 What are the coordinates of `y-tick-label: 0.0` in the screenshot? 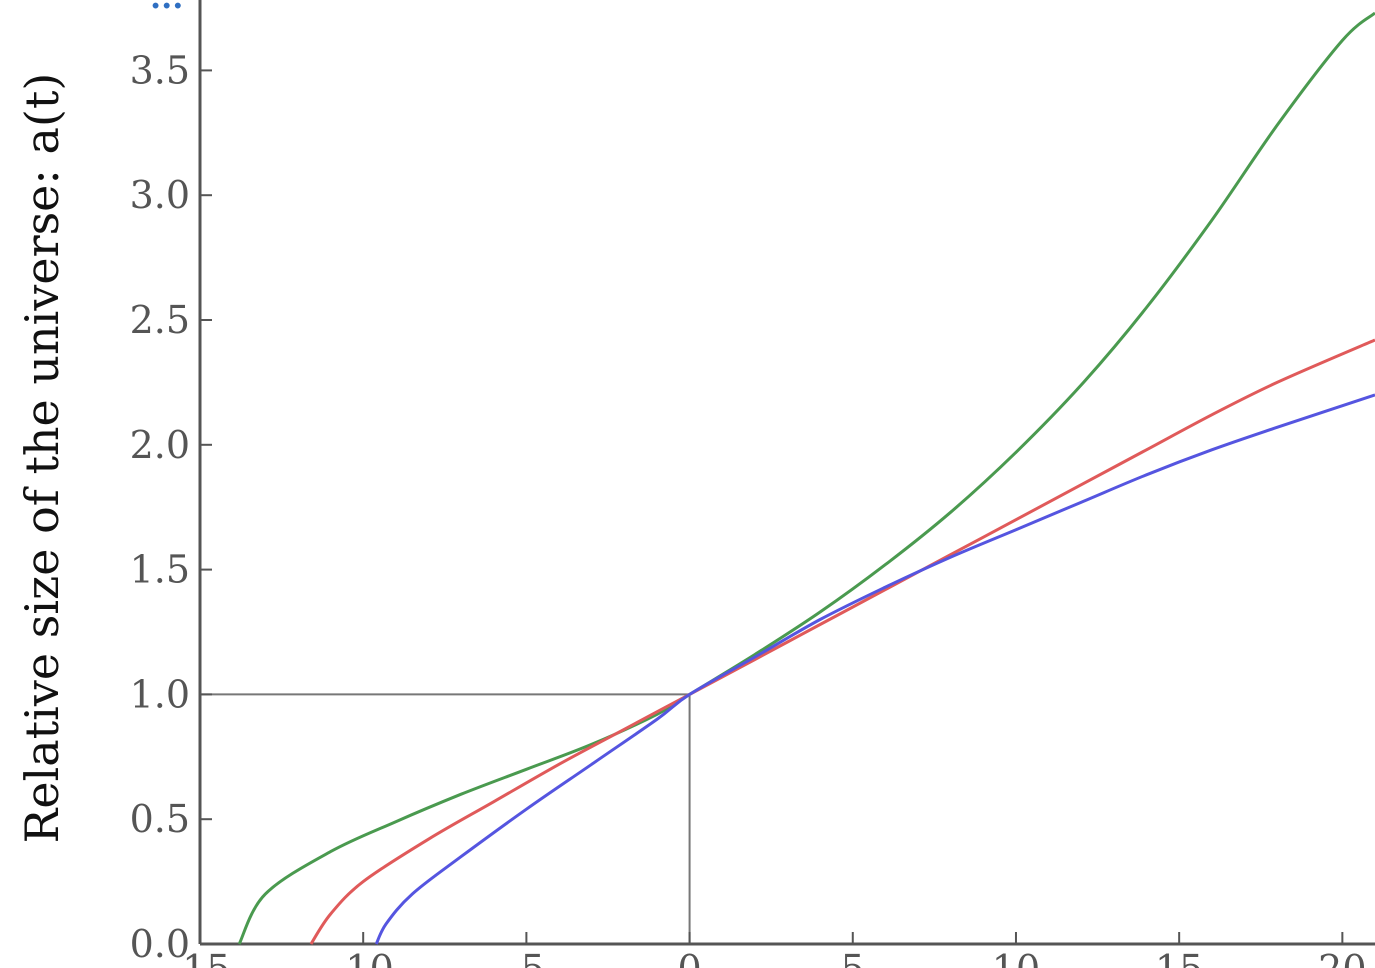 It's located at (160, 944).